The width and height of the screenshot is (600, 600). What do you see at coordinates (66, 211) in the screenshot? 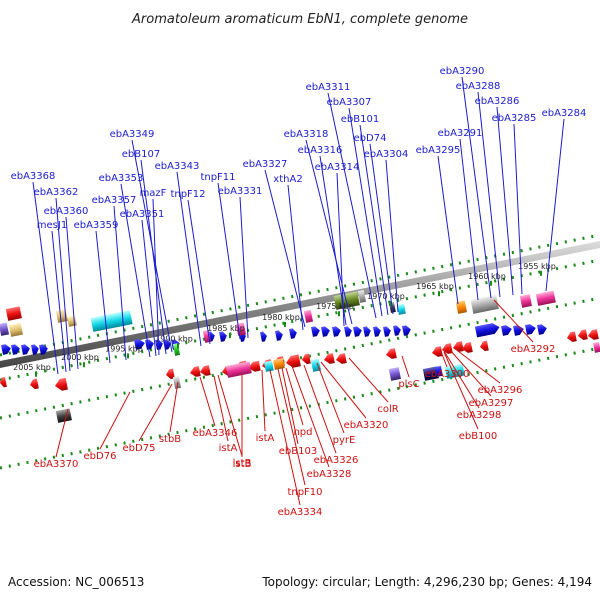
I see `top-gene-label: ebA3360` at bounding box center [66, 211].